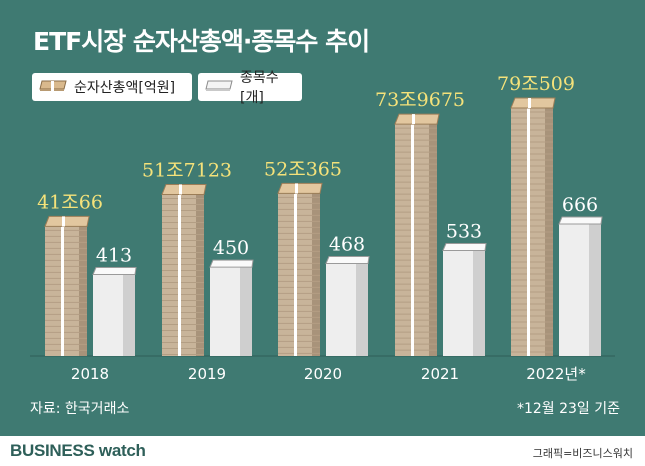  What do you see at coordinates (568, 409) in the screenshot?
I see `date-note: *12월 23일 기준` at bounding box center [568, 409].